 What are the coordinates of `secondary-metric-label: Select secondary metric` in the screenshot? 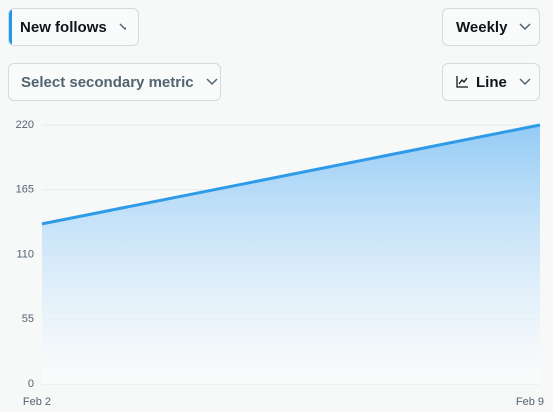 It's located at (107, 82).